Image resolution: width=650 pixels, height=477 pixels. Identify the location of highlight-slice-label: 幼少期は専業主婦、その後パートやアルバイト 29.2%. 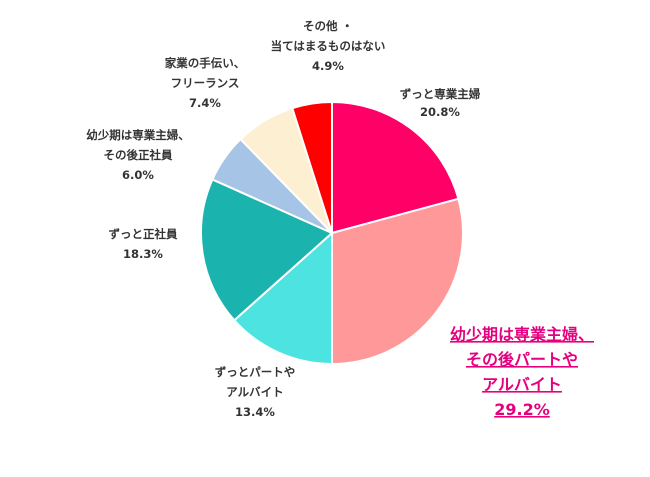
(522, 372).